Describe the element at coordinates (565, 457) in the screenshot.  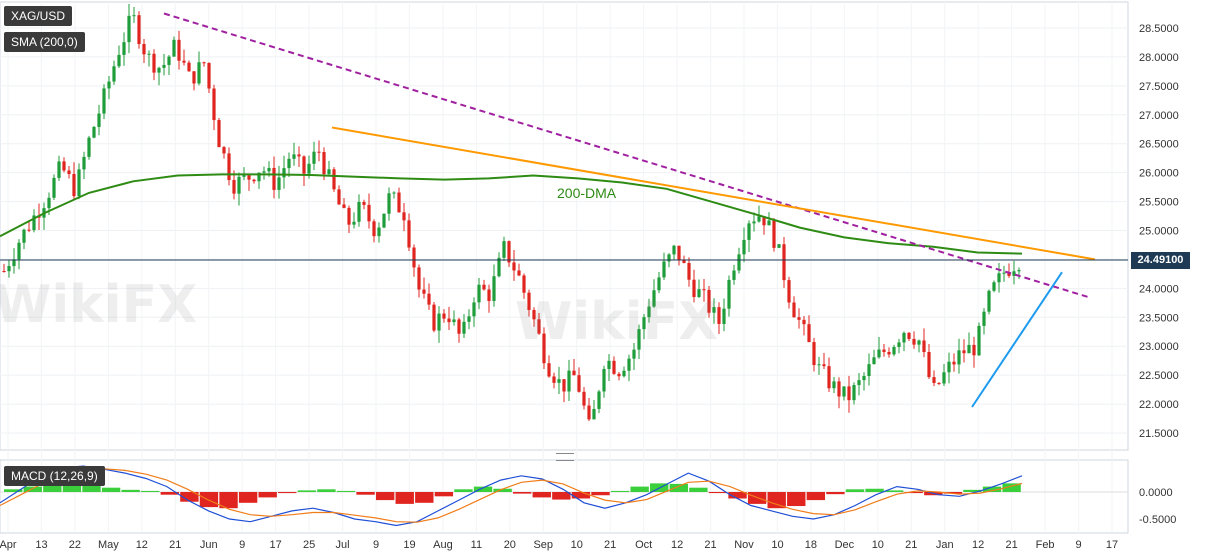
I see `pane-resize-handle` at that location.